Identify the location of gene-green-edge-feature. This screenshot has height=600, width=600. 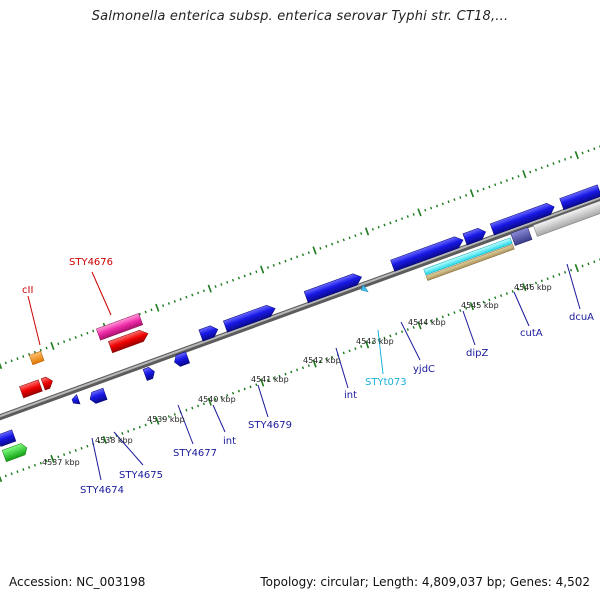
(15, 452).